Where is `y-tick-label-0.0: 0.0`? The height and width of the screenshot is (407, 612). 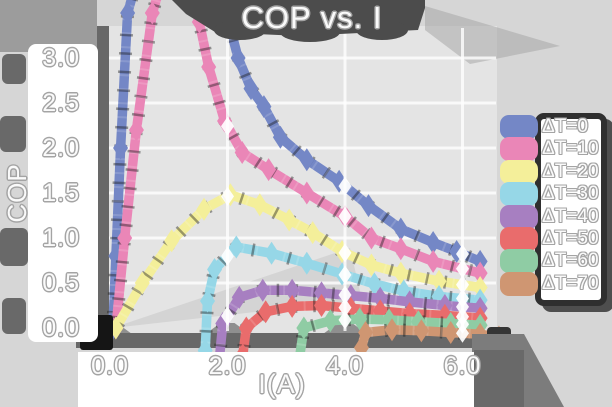
y-tick-label-0.0: 0.0 is located at coordinates (61, 328).